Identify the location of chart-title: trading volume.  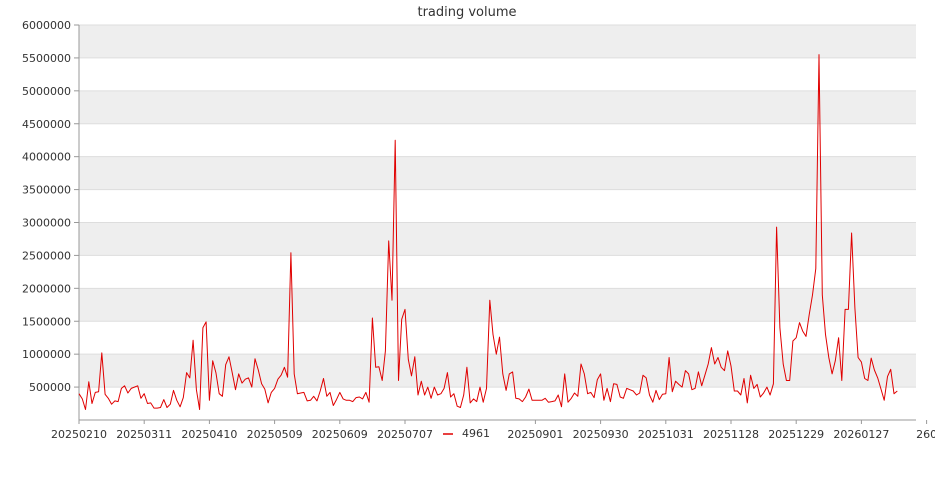
(466, 12).